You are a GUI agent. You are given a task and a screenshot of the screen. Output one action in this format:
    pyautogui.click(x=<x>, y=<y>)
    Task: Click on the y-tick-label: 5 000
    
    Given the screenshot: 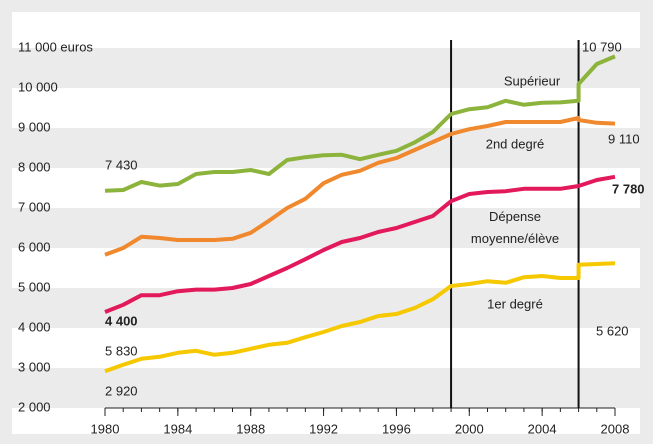 What is the action you would take?
    pyautogui.click(x=34, y=286)
    